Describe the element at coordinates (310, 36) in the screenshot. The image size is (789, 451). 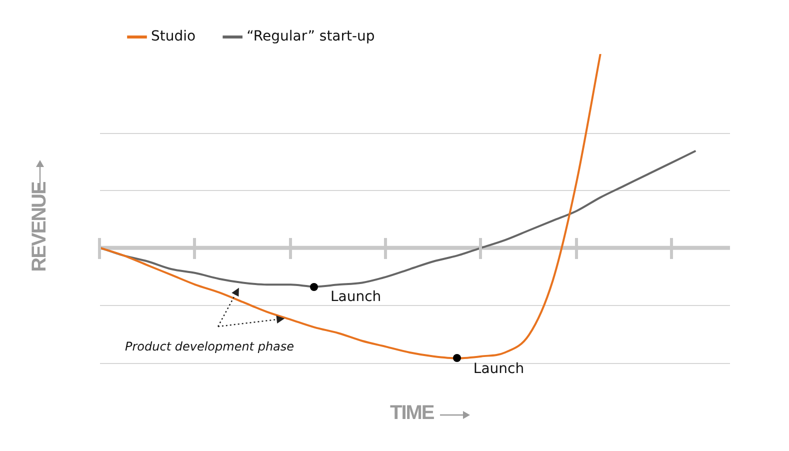
I see `legend-label: “Regular” start-up` at that location.